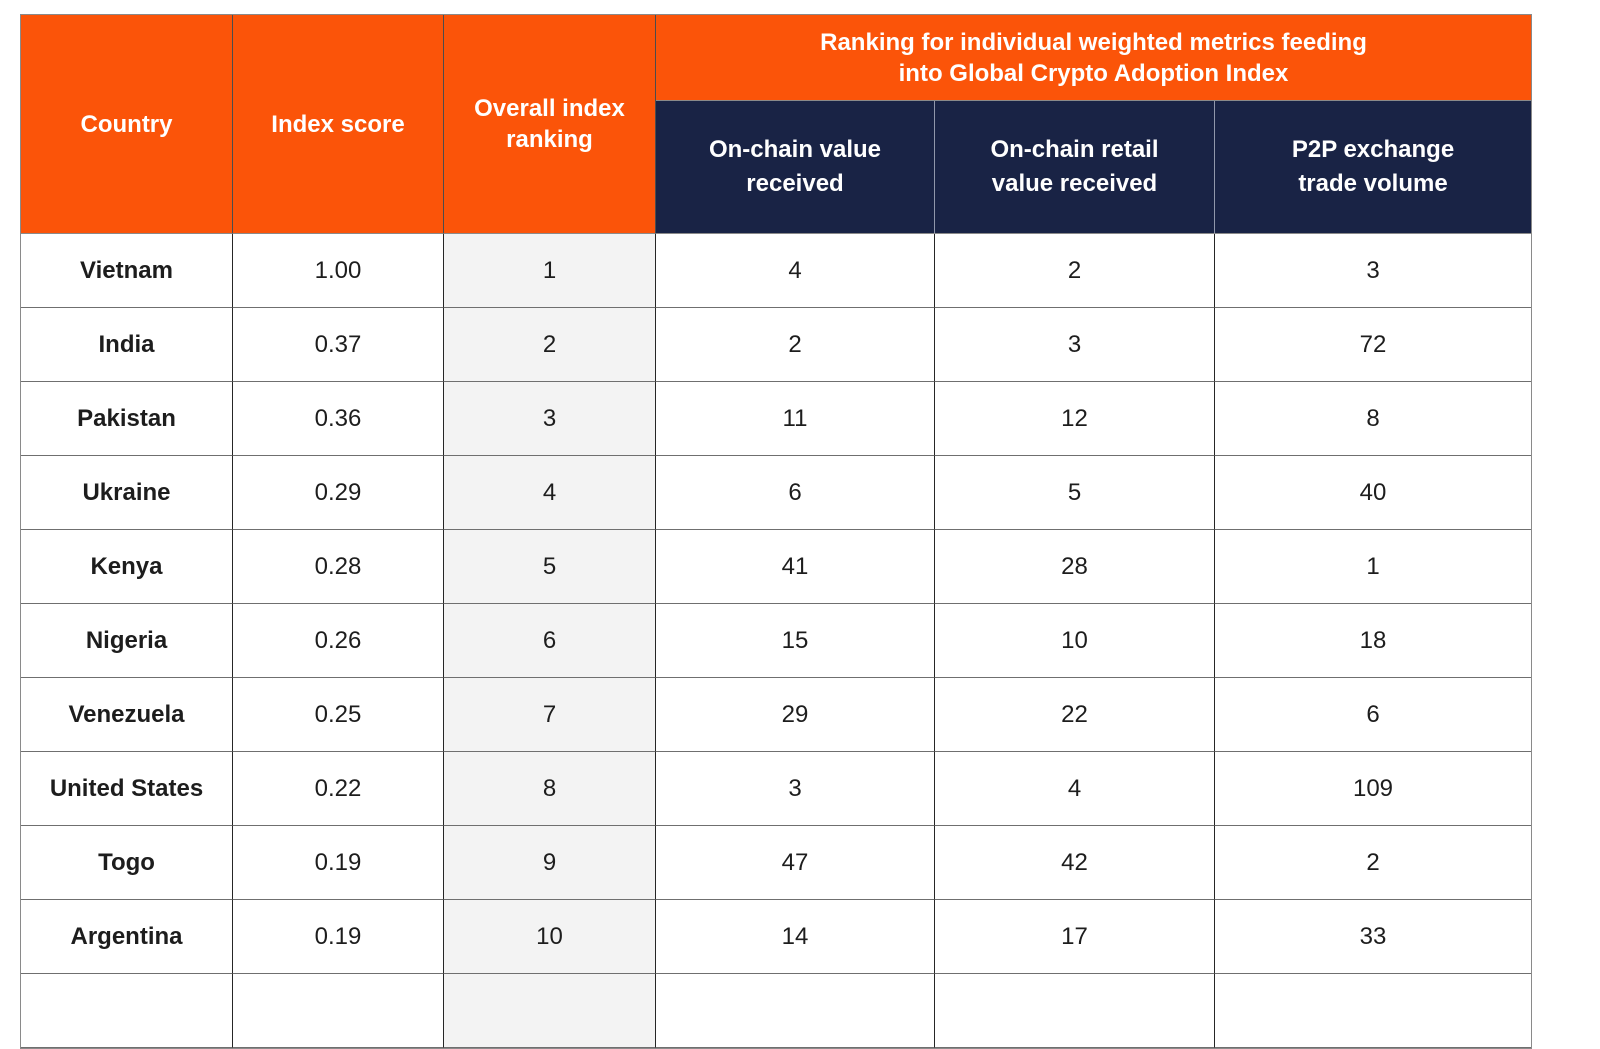  I want to click on index-score-cell: 0.28, so click(338, 567).